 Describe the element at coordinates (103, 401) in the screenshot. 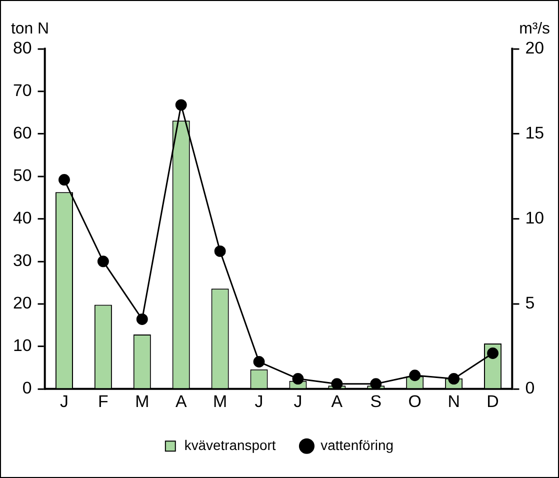

I see `x-tick-label: F` at that location.